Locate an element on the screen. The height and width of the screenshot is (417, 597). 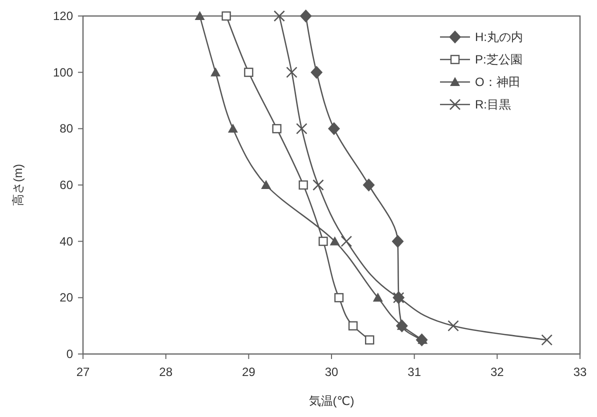
x-tick-label: 31 is located at coordinates (415, 372).